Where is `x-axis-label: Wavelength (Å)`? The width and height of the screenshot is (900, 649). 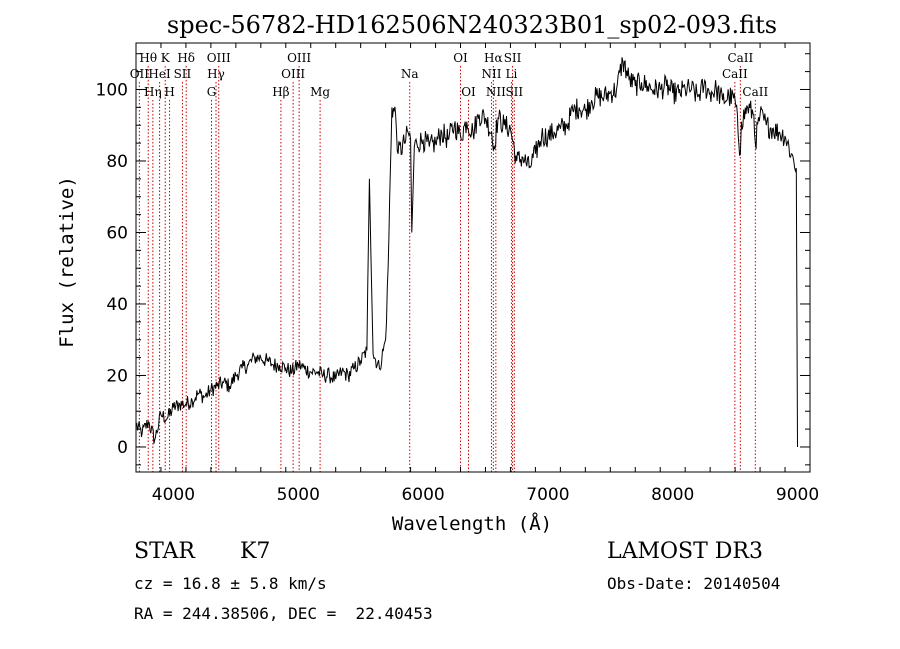 x-axis-label: Wavelength (Å) is located at coordinates (472, 523).